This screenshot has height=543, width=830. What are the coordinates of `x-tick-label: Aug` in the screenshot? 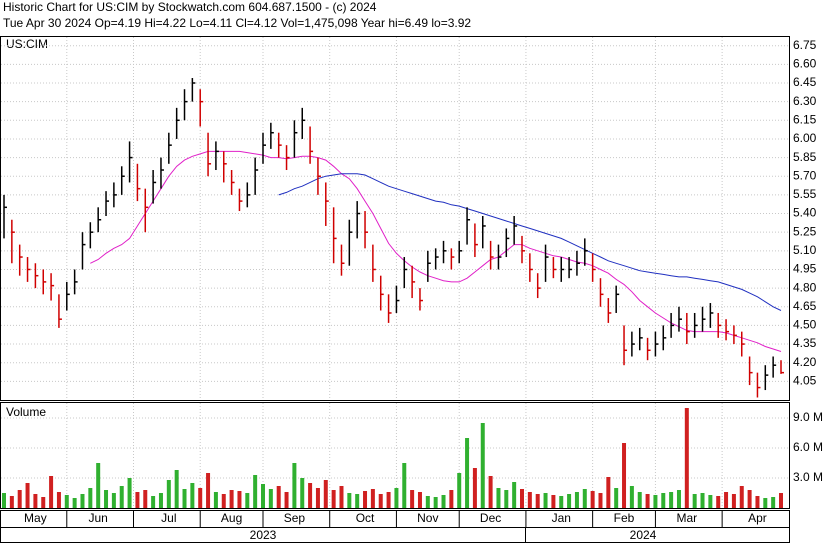 It's located at (231, 518).